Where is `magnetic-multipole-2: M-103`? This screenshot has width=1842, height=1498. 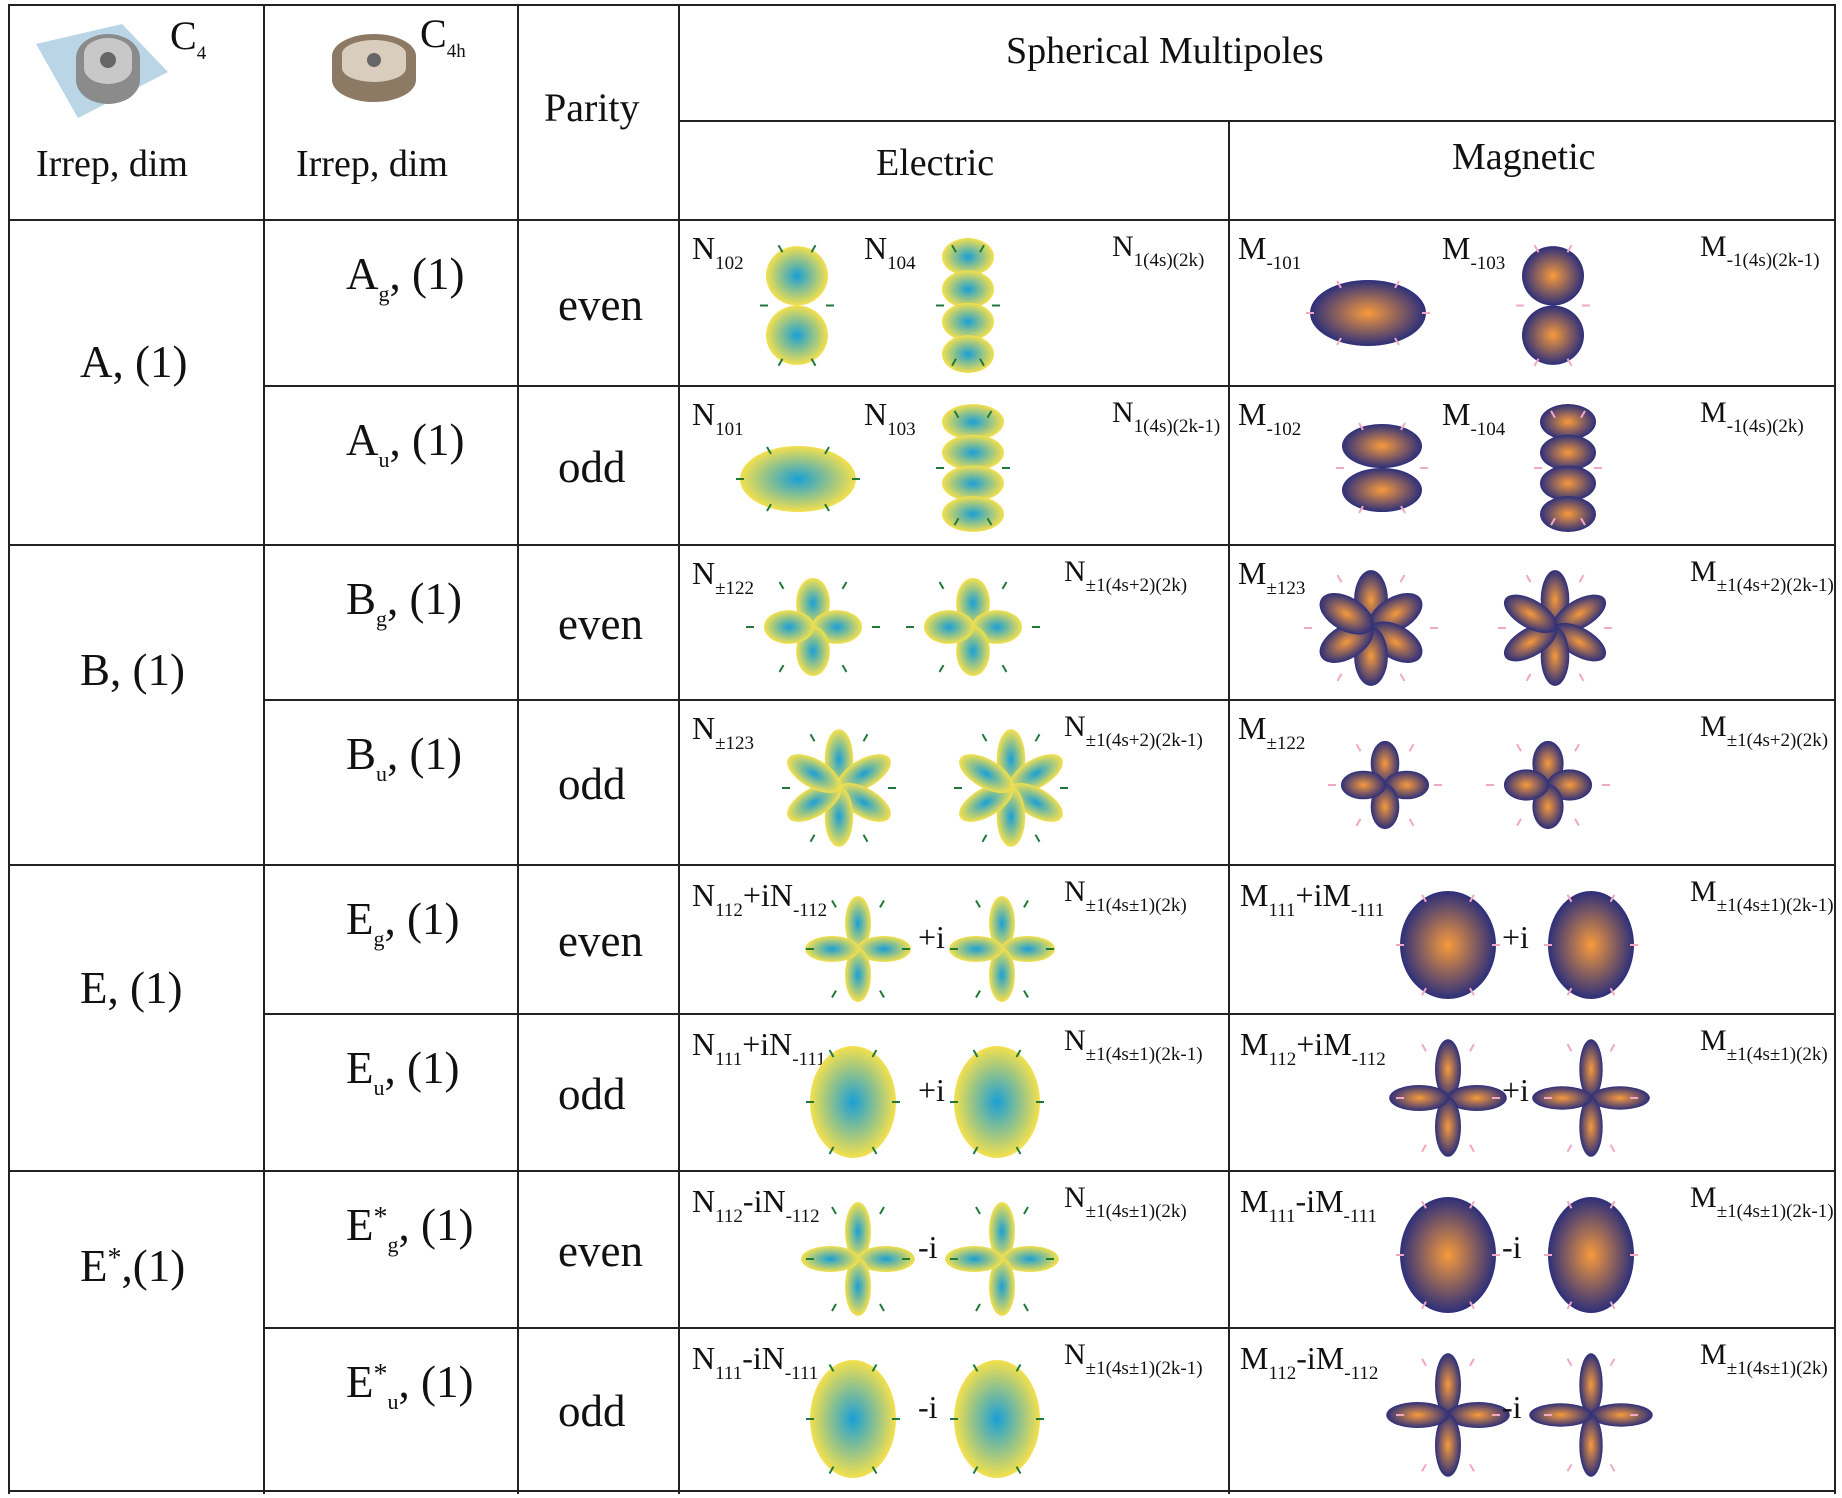 magnetic-multipole-2: M-103 is located at coordinates (1473, 252).